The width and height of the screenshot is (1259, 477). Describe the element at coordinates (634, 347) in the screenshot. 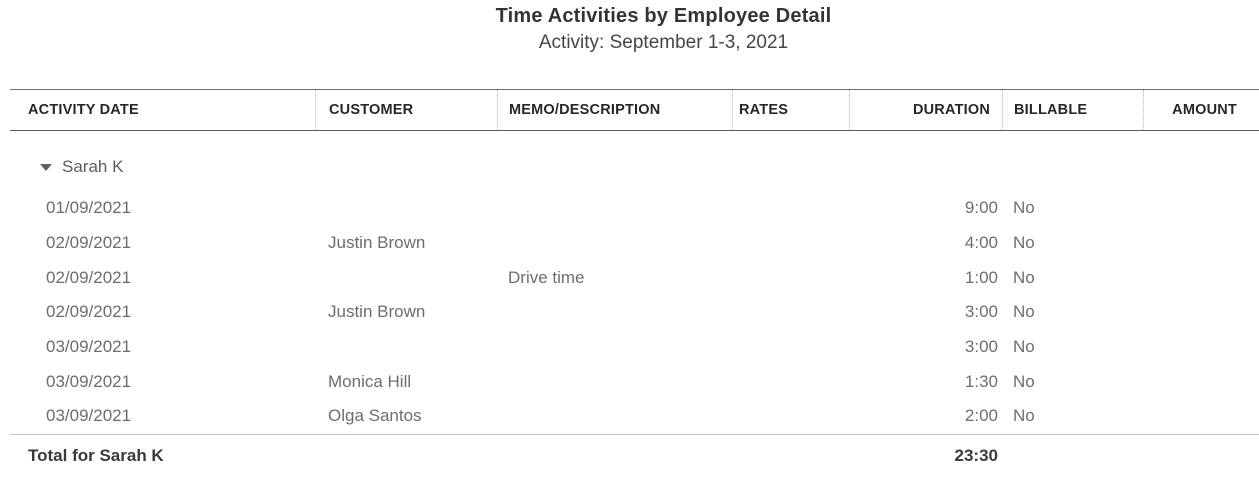

I see `table-row: 03/09/2021 3:00 No` at that location.